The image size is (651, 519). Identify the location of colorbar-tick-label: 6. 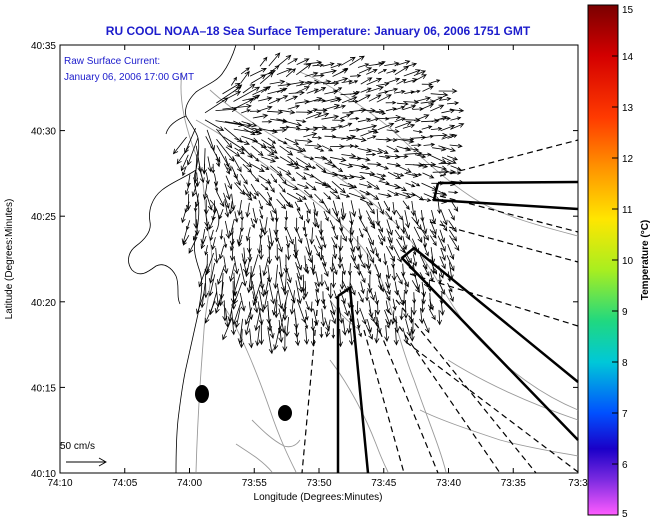
(625, 465).